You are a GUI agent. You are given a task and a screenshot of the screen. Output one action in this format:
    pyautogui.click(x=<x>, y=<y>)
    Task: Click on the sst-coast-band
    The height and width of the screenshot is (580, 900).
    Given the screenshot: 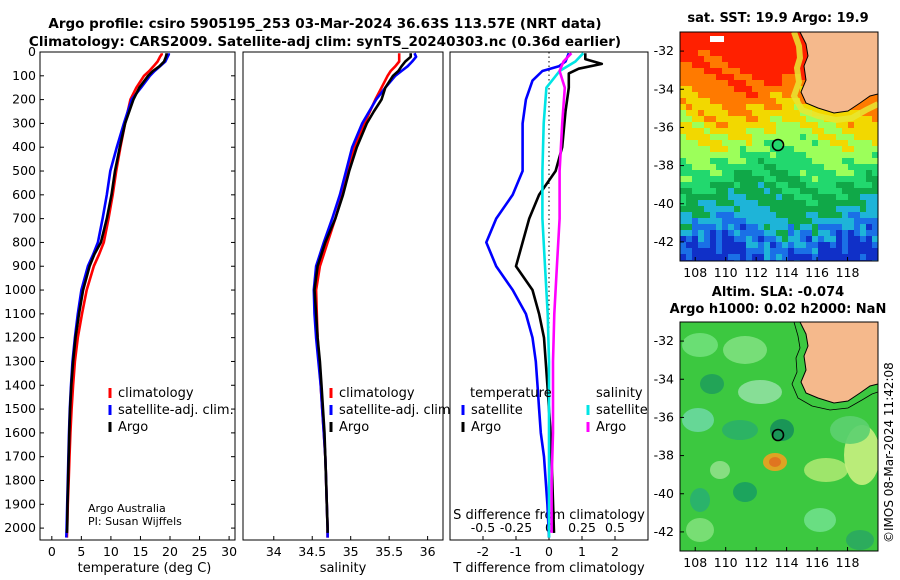 What is the action you would take?
    pyautogui.click(x=834, y=78)
    